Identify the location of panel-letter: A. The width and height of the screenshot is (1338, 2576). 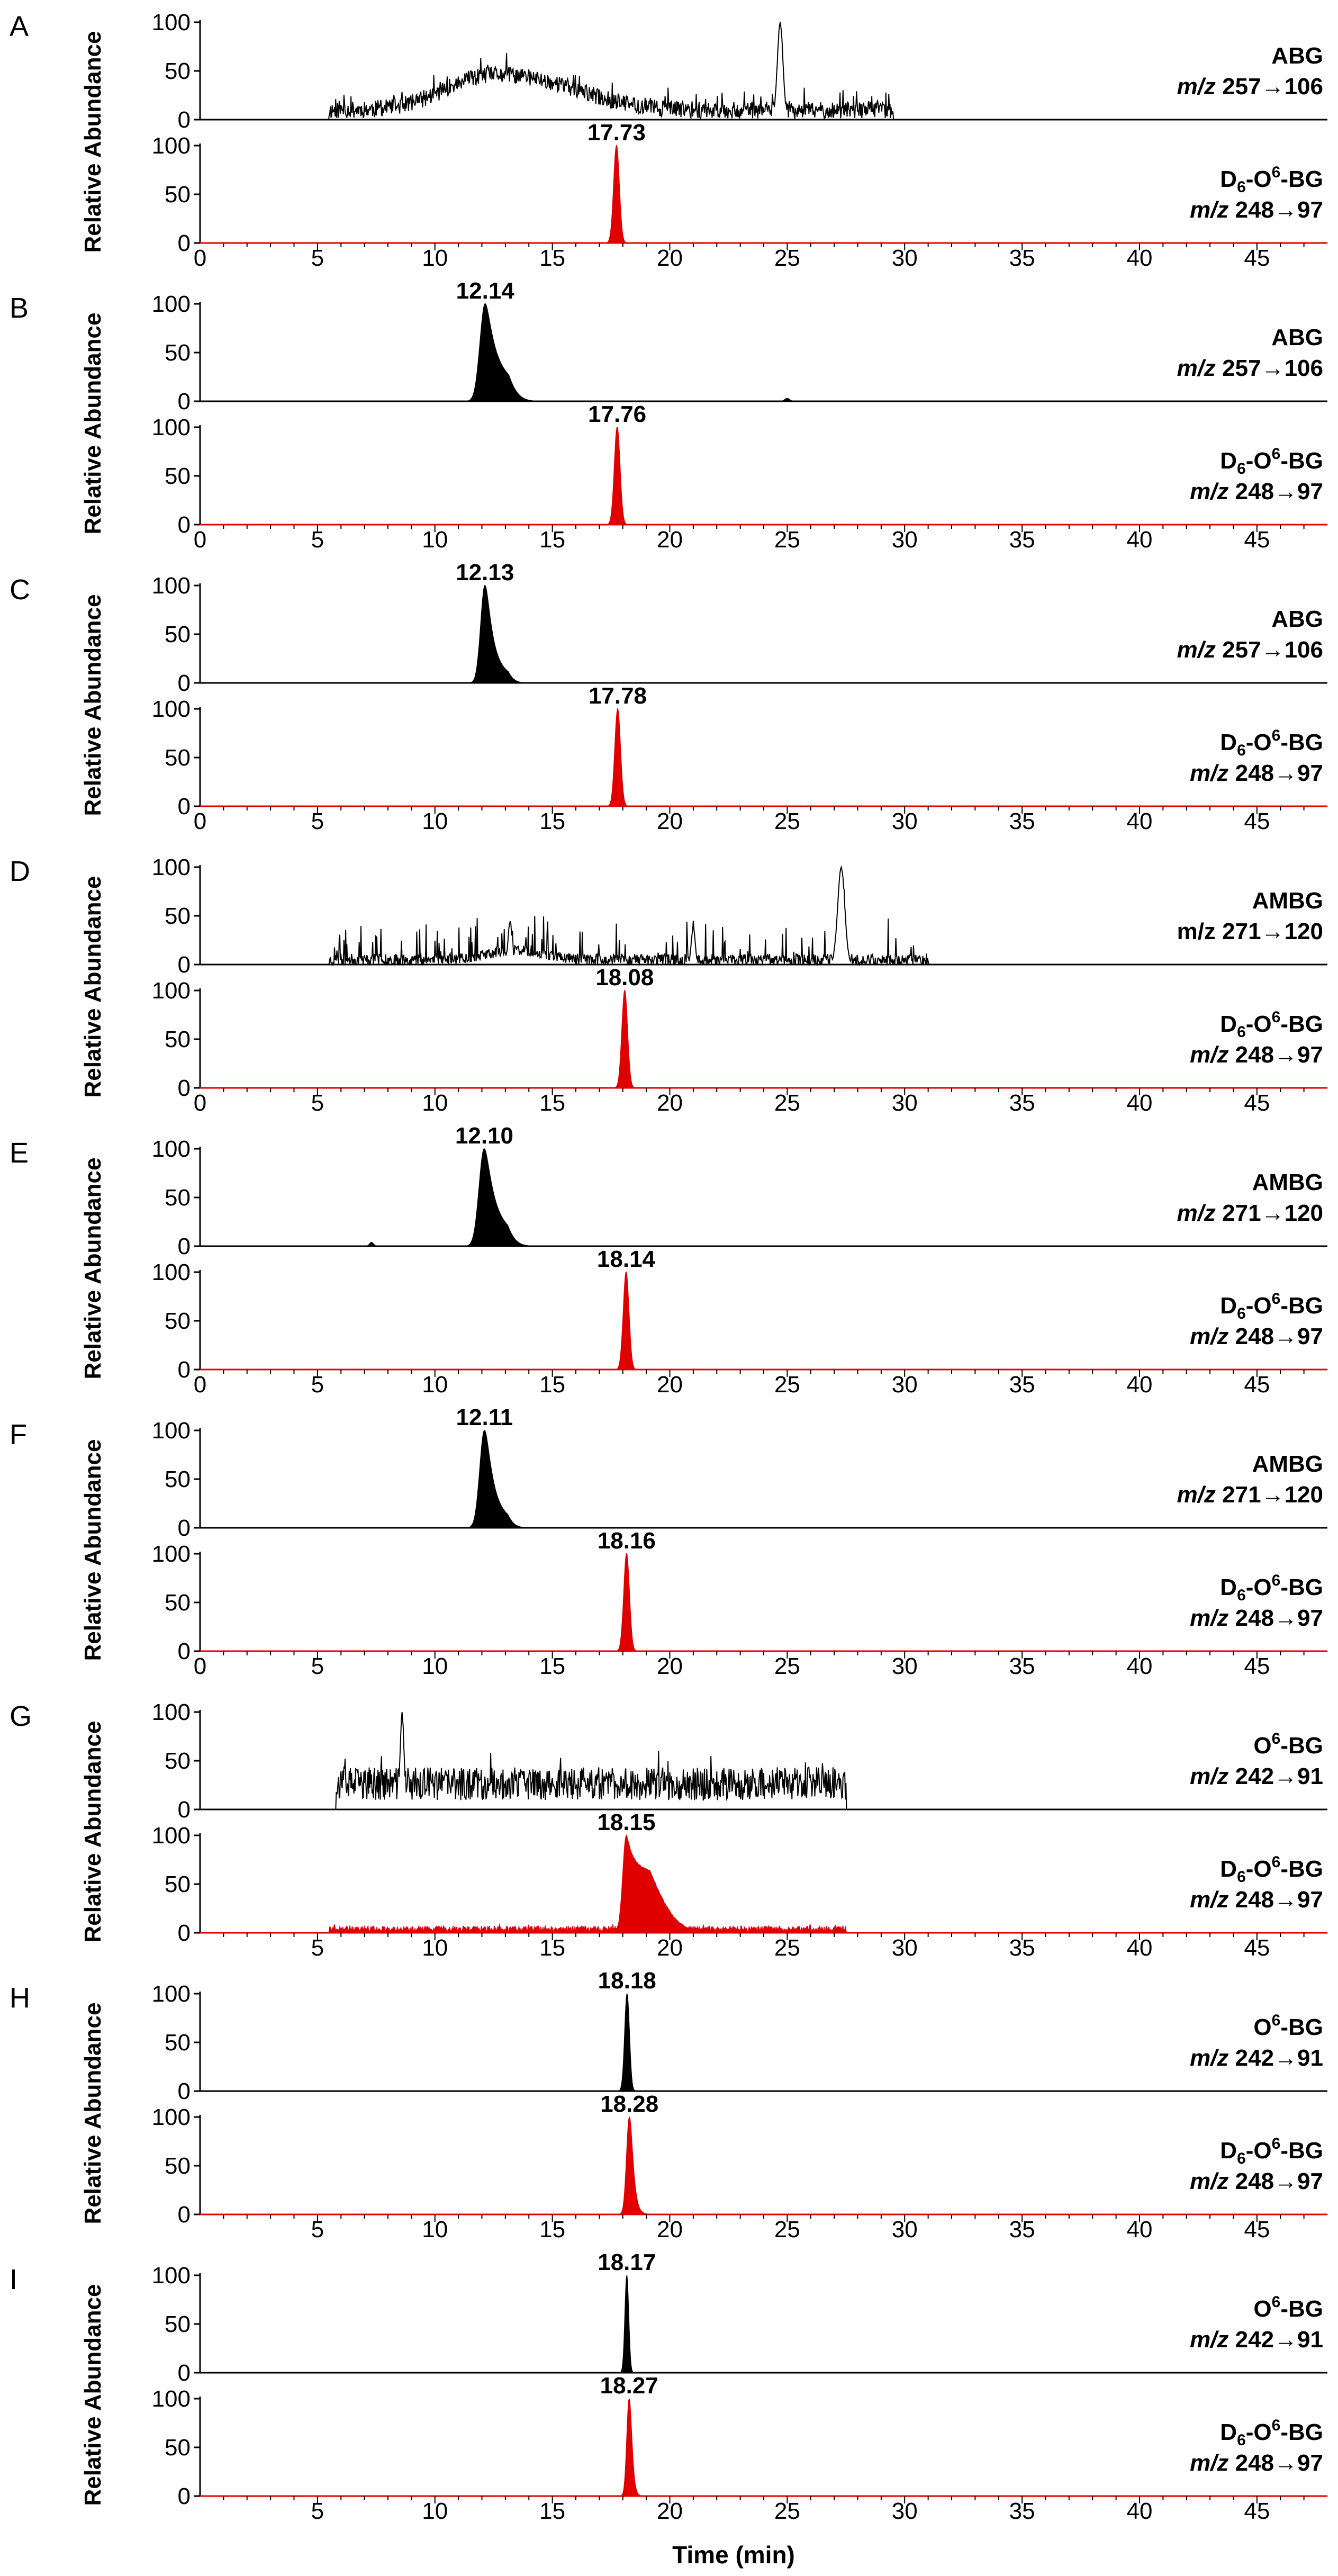
(19, 27).